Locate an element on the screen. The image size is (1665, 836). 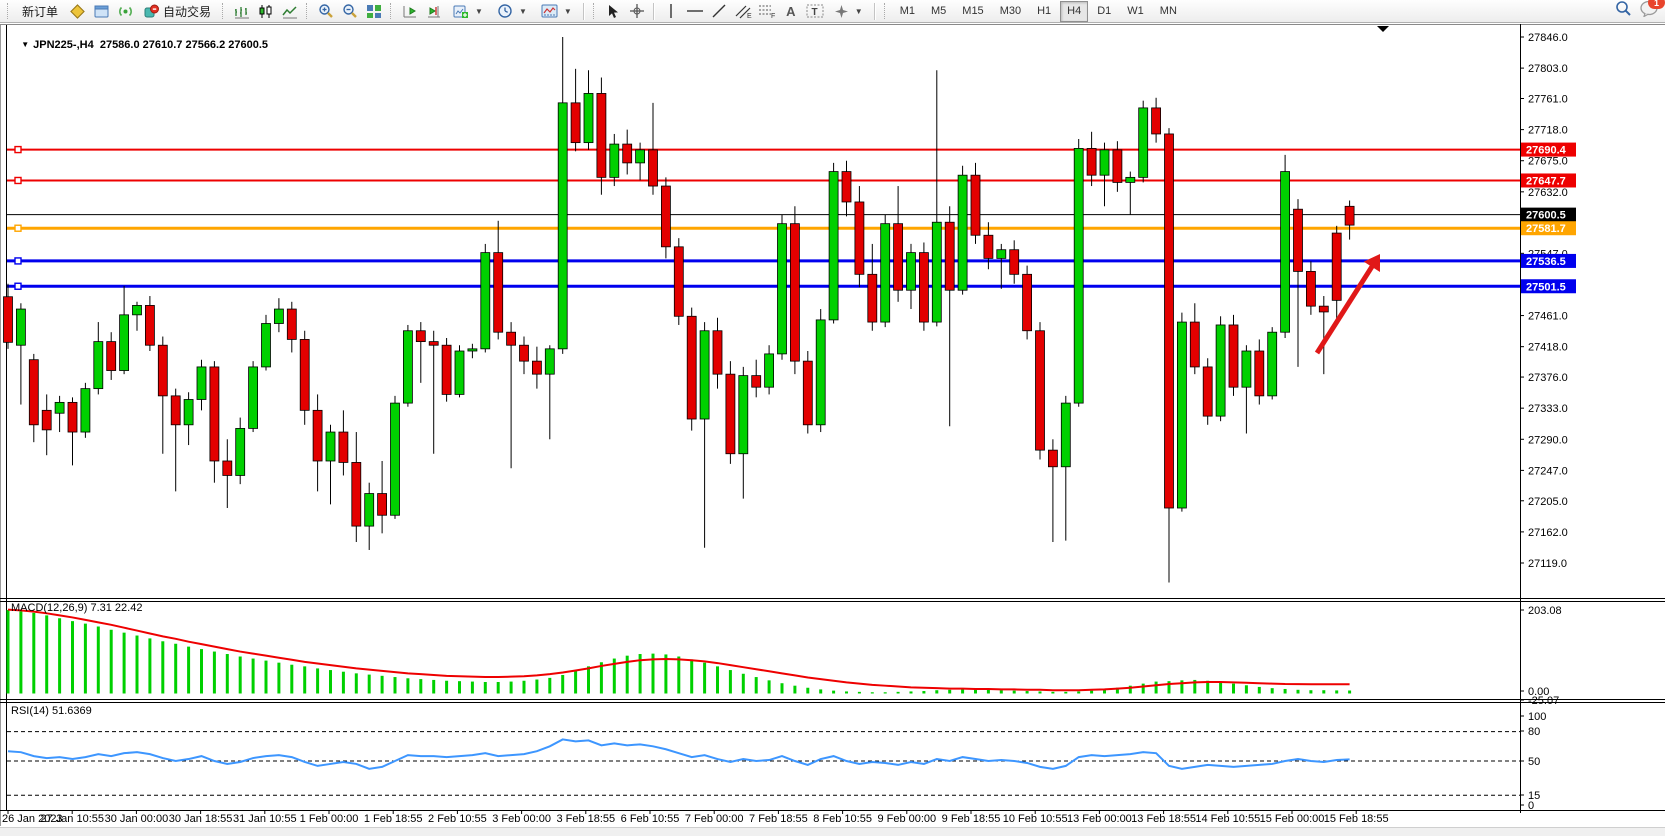
timeframe-button-h1: H1 is located at coordinates (1044, 11).